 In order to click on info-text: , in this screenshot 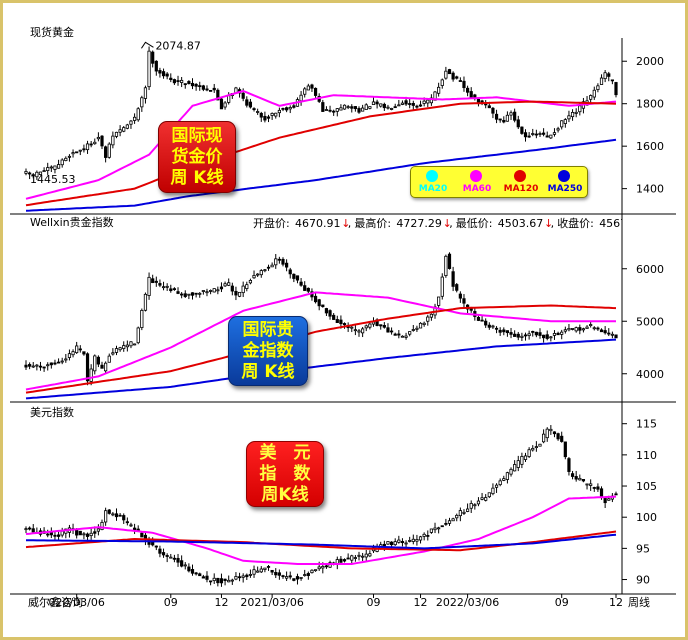, I will do `click(350, 223)`.